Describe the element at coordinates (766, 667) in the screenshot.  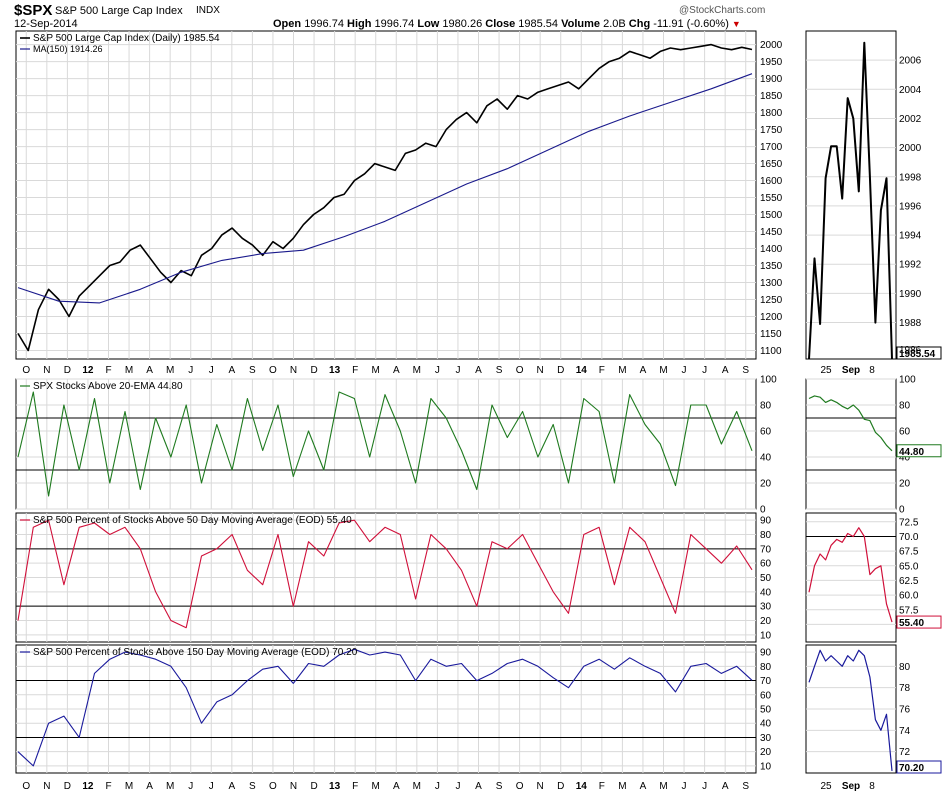
I see `y-tick-label: 80` at that location.